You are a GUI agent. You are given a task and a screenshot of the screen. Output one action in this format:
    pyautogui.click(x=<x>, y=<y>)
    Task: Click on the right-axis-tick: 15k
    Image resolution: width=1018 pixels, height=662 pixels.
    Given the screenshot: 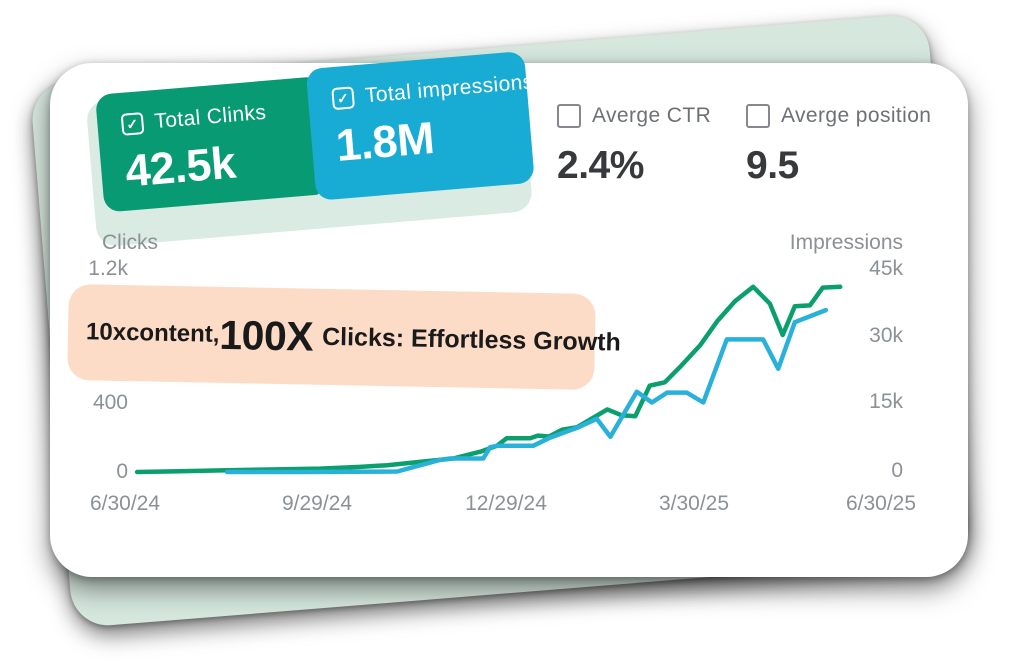 What is the action you would take?
    pyautogui.click(x=886, y=401)
    